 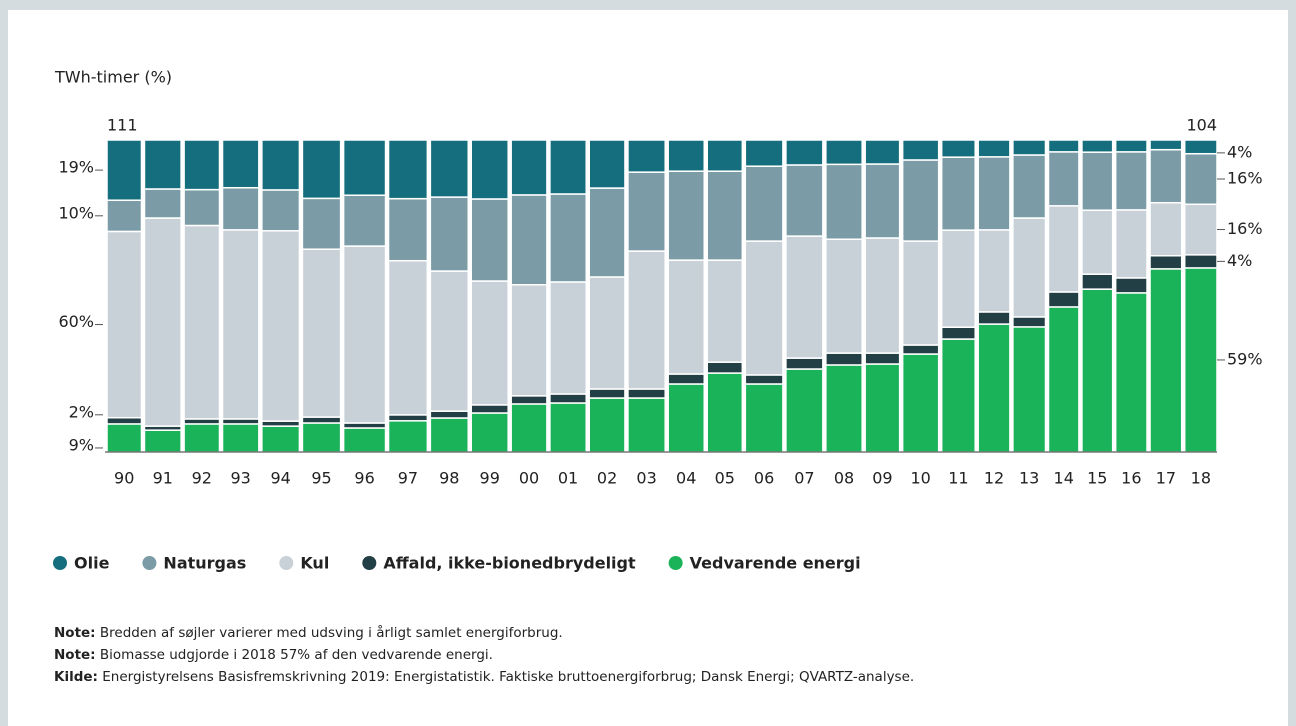 I want to click on legend-label: Vedvarende energi, so click(x=775, y=563).